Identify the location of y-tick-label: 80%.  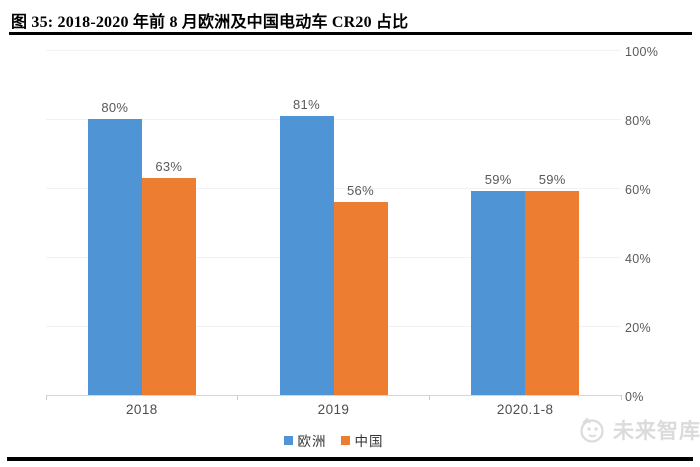
(638, 121).